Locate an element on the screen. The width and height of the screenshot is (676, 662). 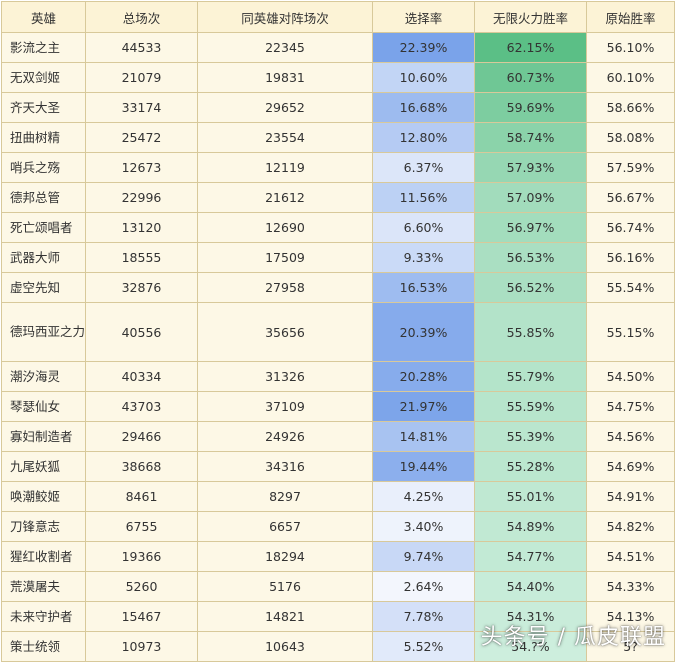
pick-rate-cell: 16.53% is located at coordinates (423, 287).